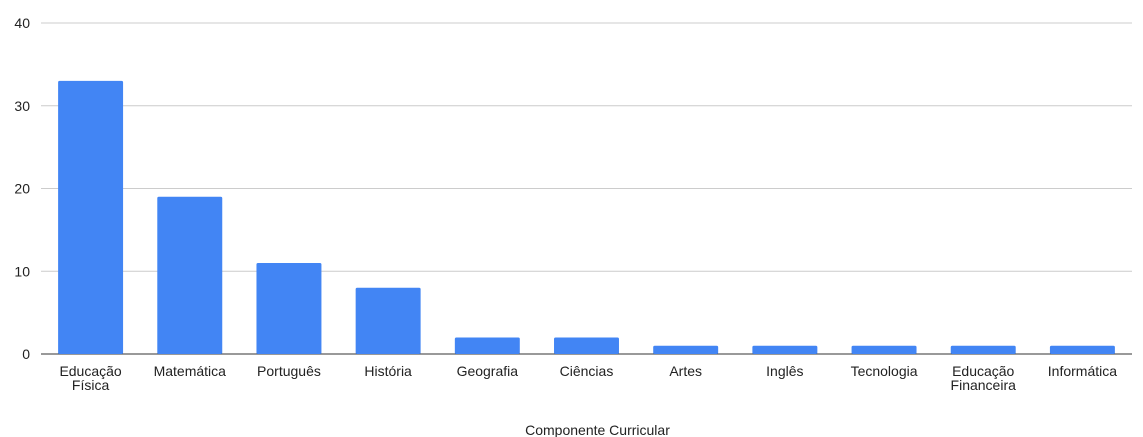 The image size is (1143, 437). What do you see at coordinates (784, 371) in the screenshot?
I see `x-category-label-8: Inglês` at bounding box center [784, 371].